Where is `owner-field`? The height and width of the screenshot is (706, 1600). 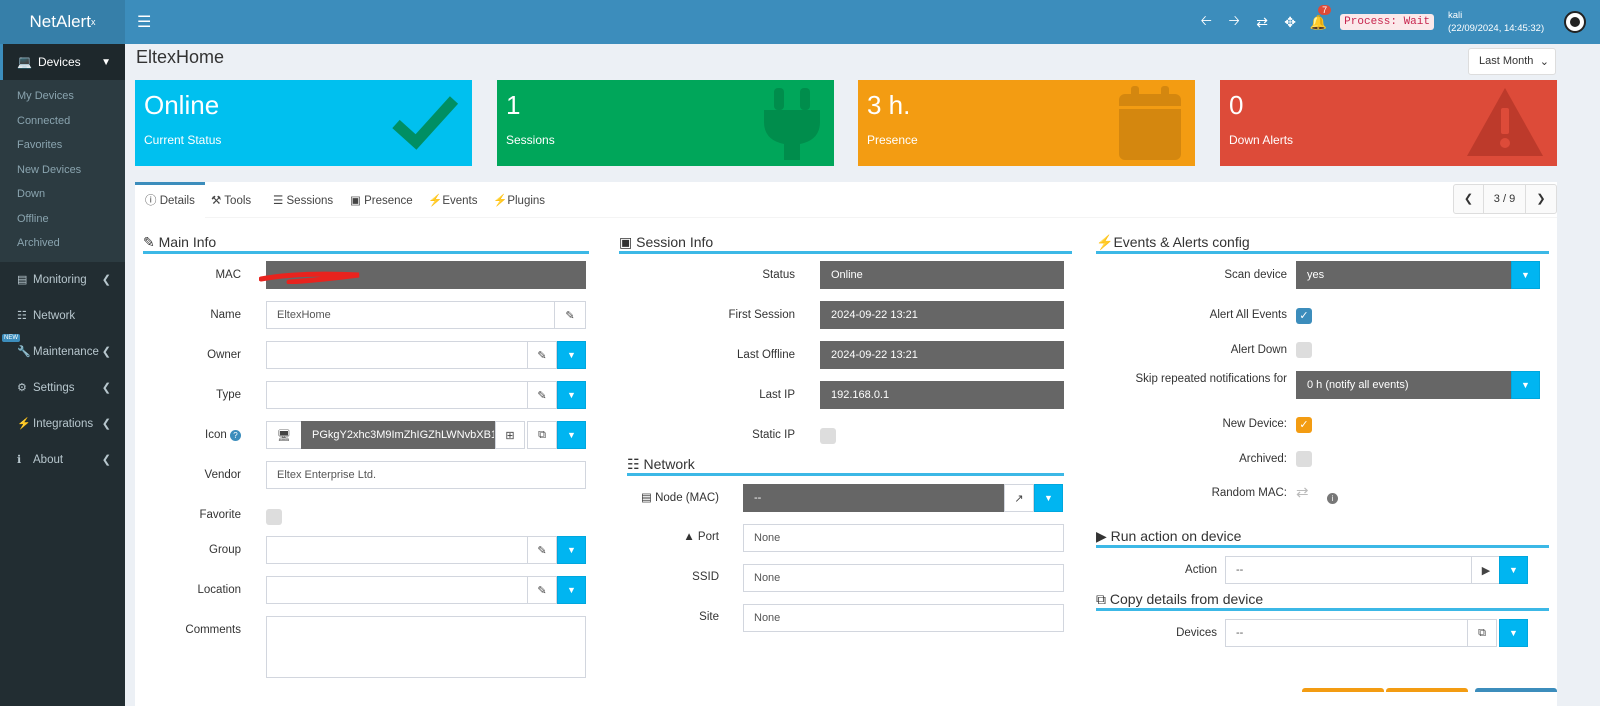 owner-field is located at coordinates (397, 355).